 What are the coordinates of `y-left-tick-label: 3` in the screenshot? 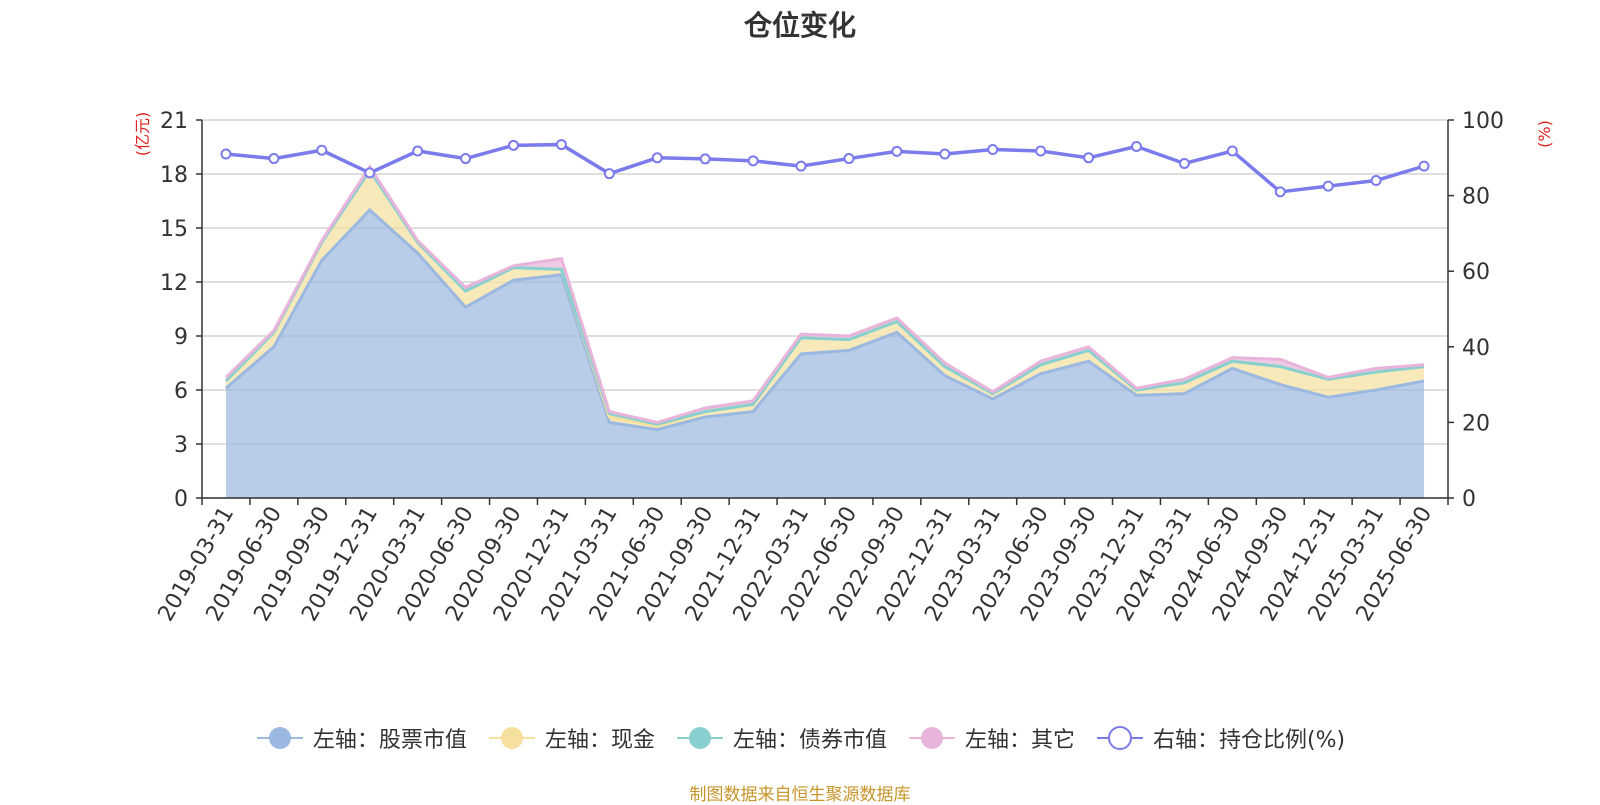 It's located at (181, 445).